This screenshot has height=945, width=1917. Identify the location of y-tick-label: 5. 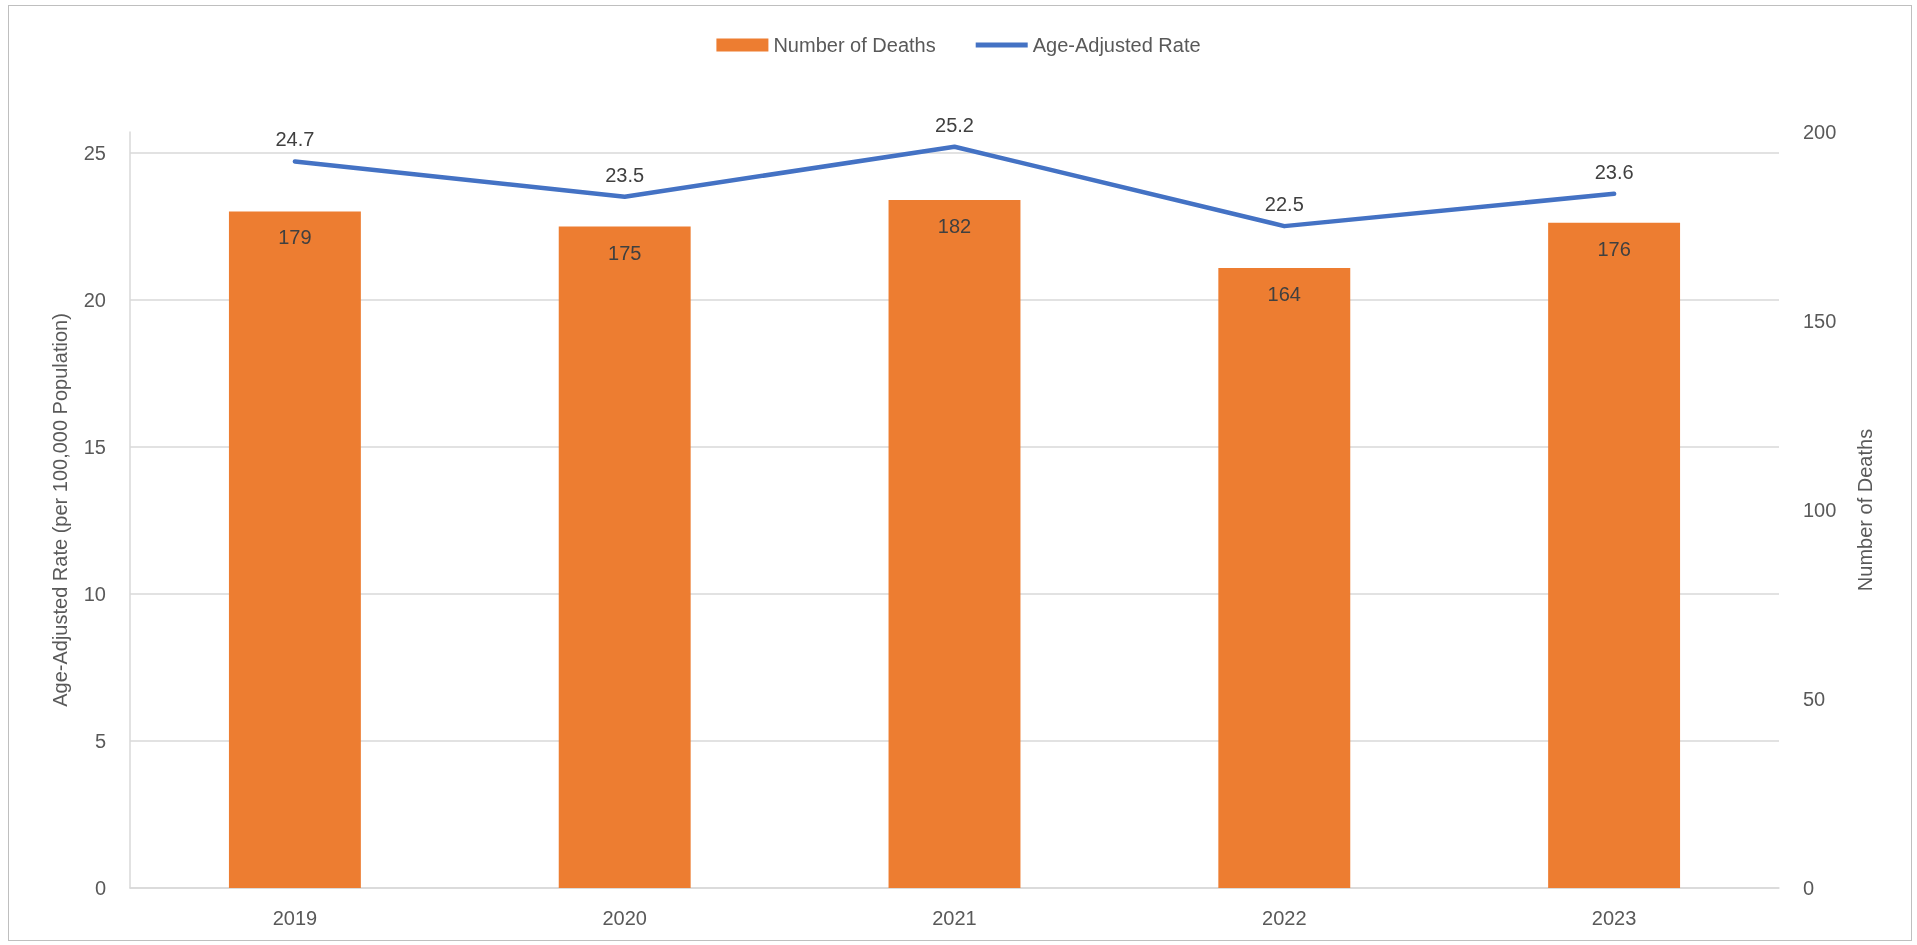
(100, 740).